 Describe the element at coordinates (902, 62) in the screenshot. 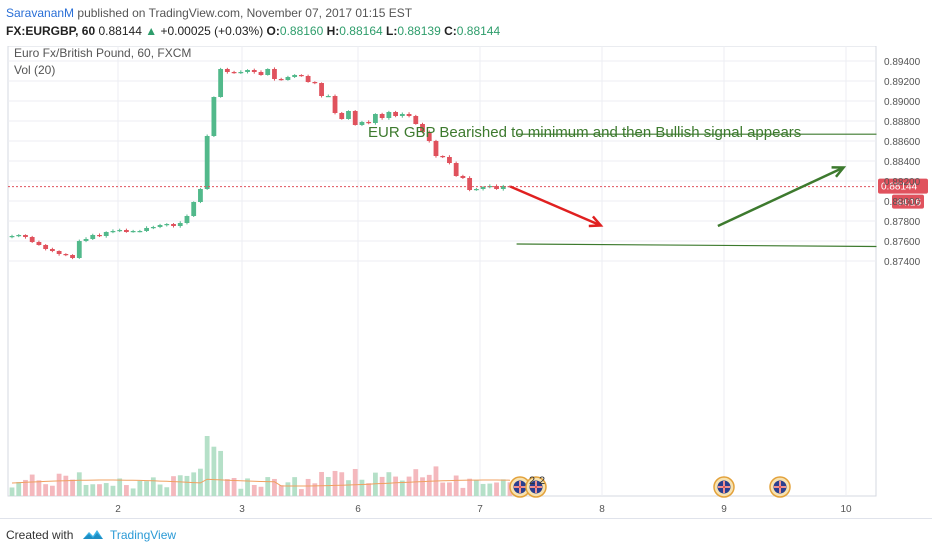

I see `y-tick-label: 0.89400` at that location.